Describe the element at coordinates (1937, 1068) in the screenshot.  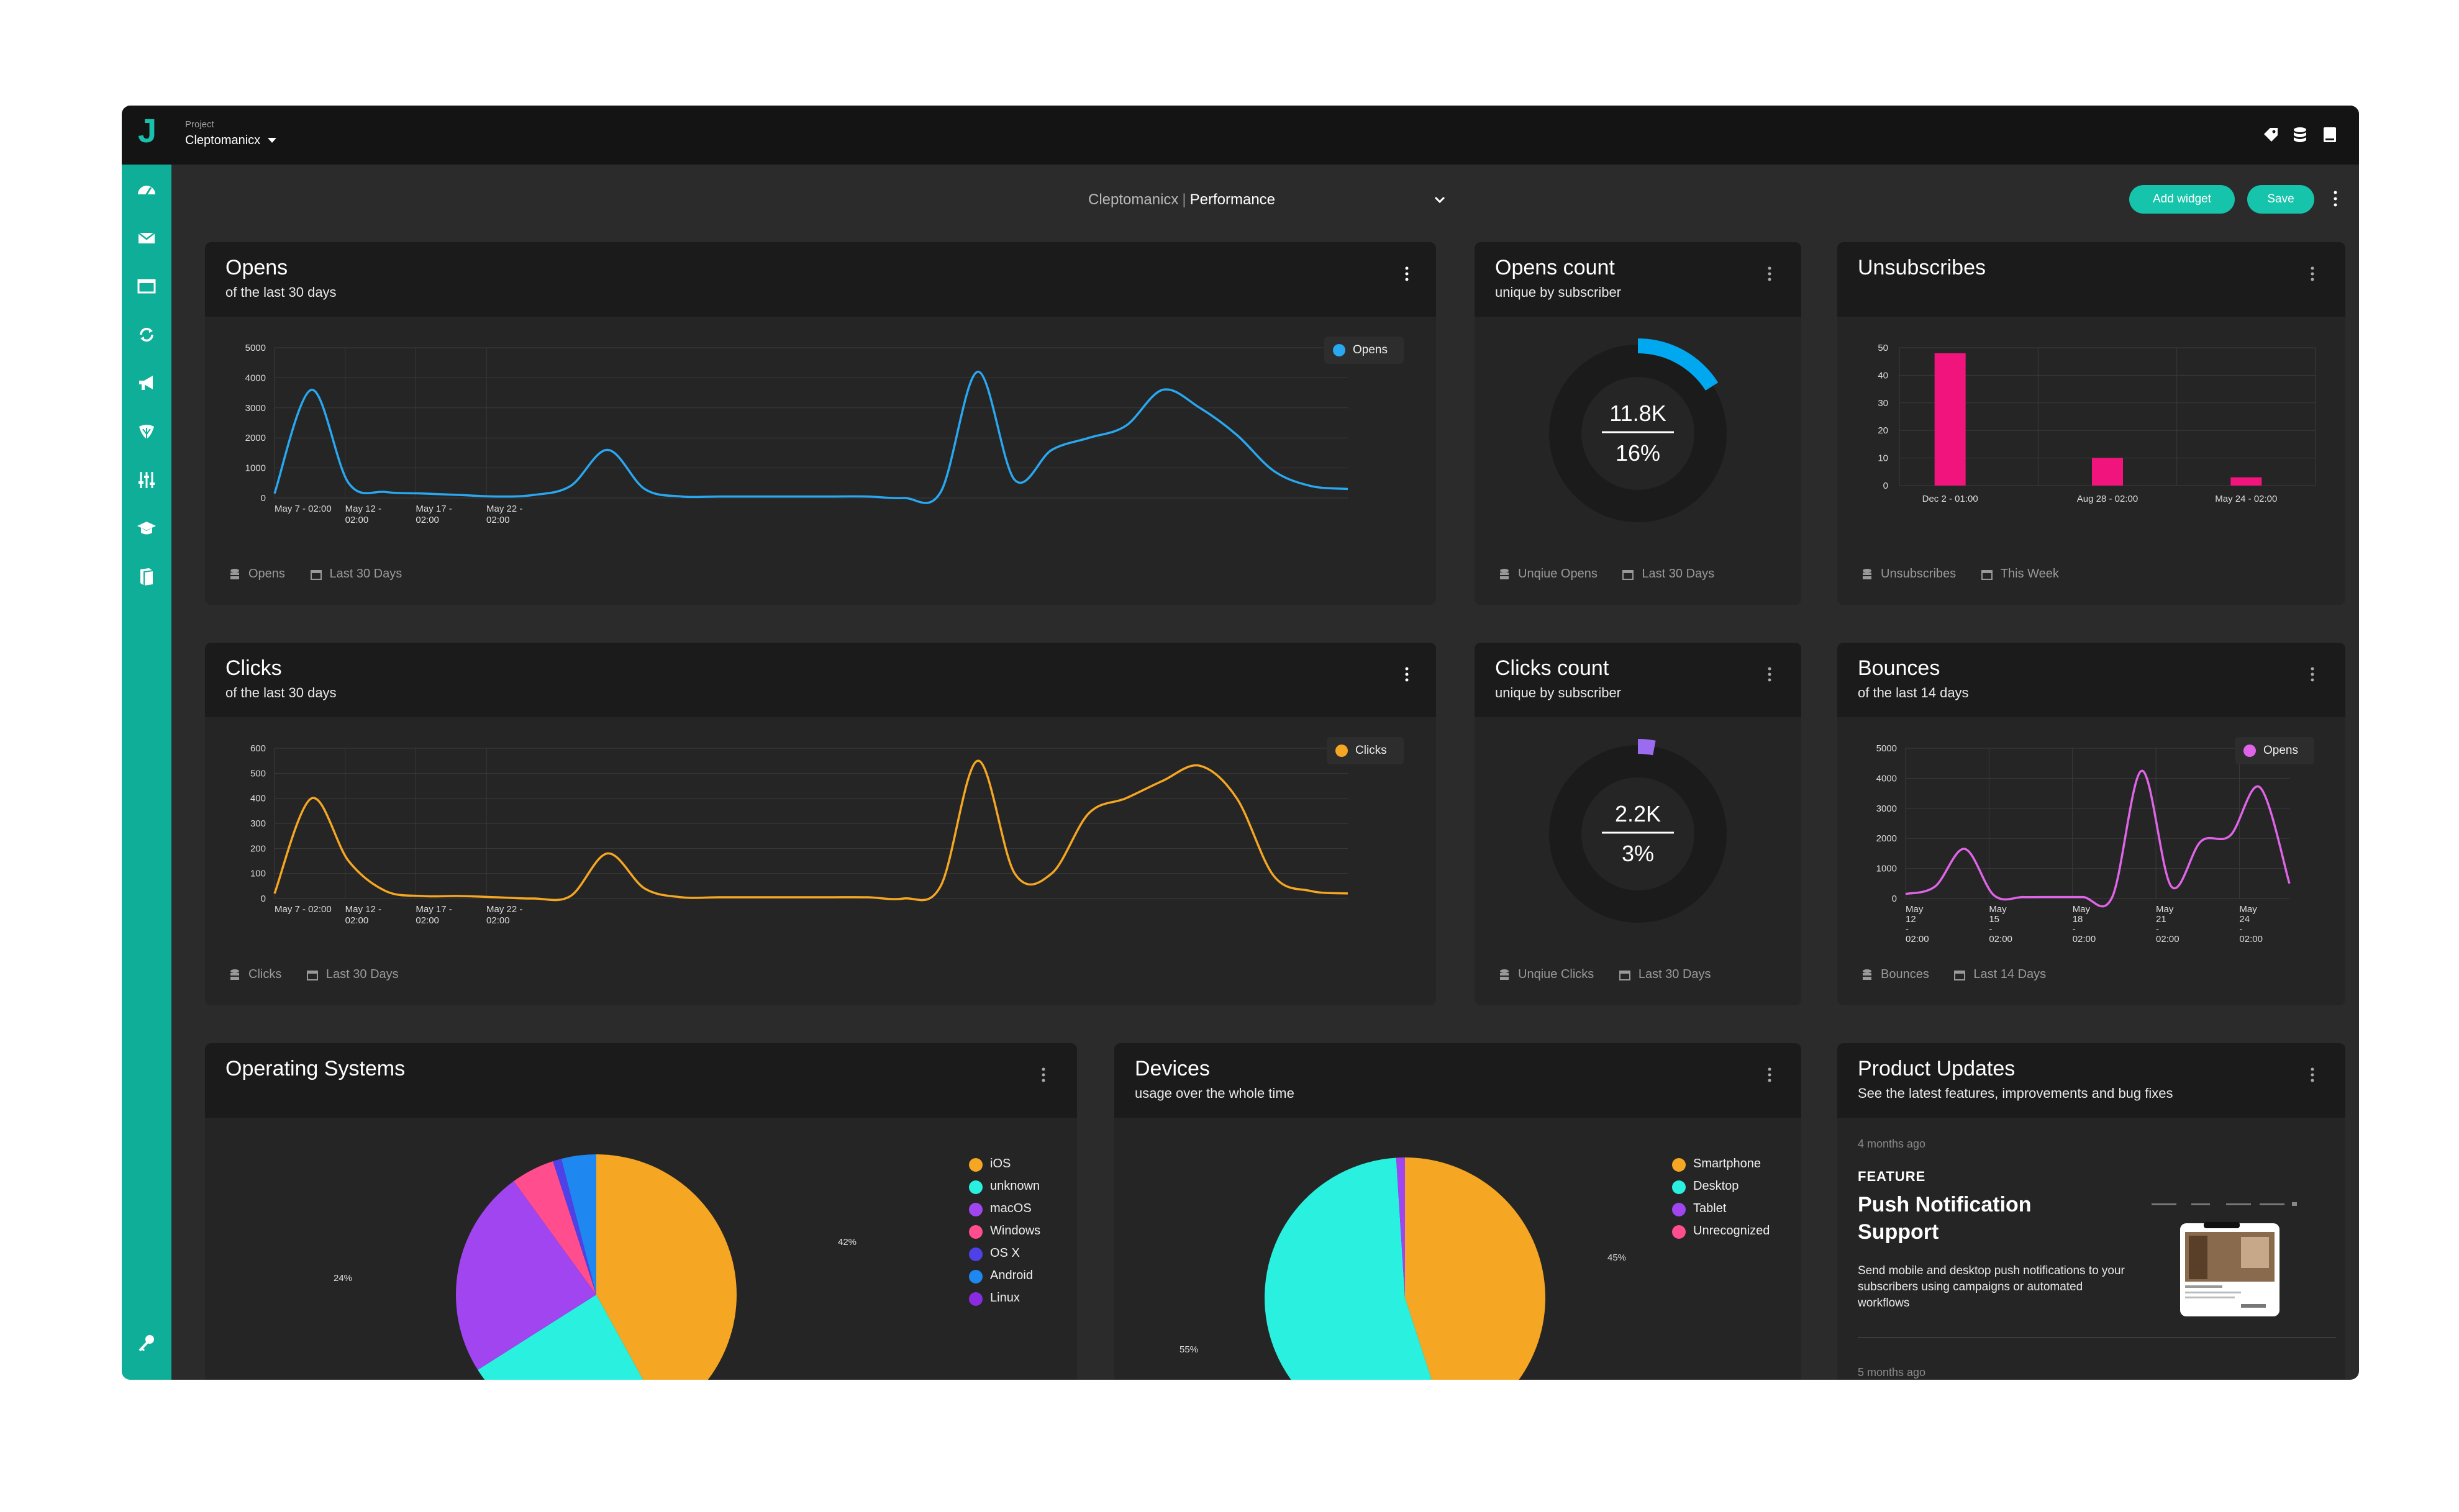
I see `card-title: Product Updates` at that location.